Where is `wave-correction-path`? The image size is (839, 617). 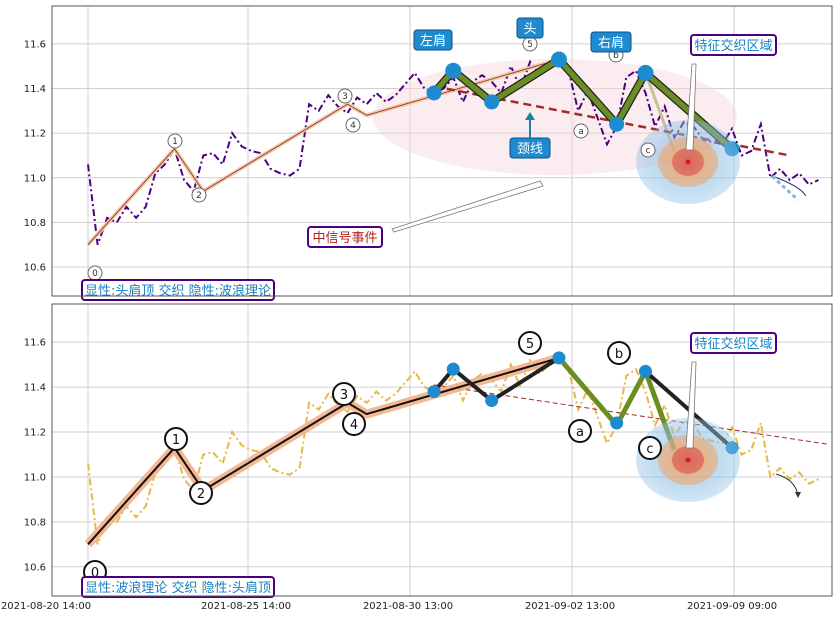 wave-correction-path is located at coordinates (617, 403).